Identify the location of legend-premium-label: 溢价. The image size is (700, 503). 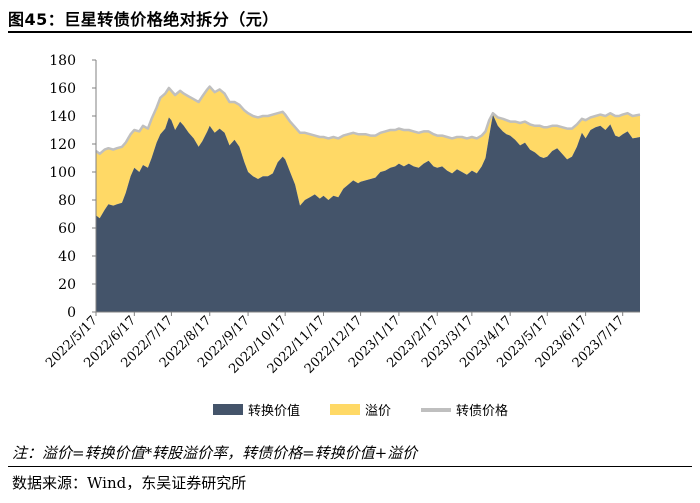
(378, 411).